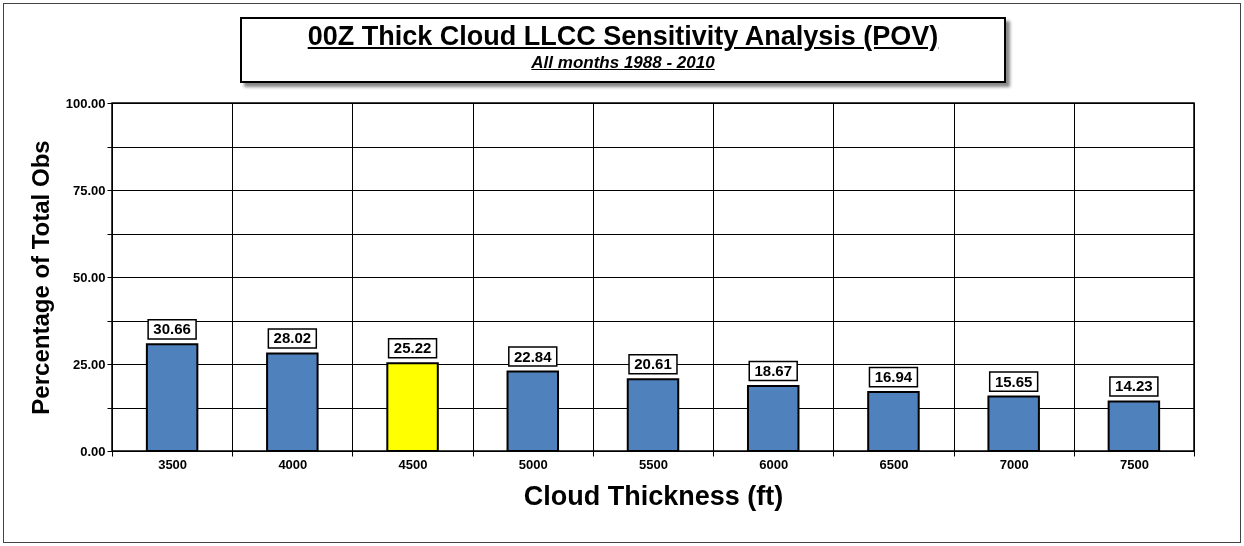  What do you see at coordinates (173, 464) in the screenshot?
I see `x-tick-label: 3500` at bounding box center [173, 464].